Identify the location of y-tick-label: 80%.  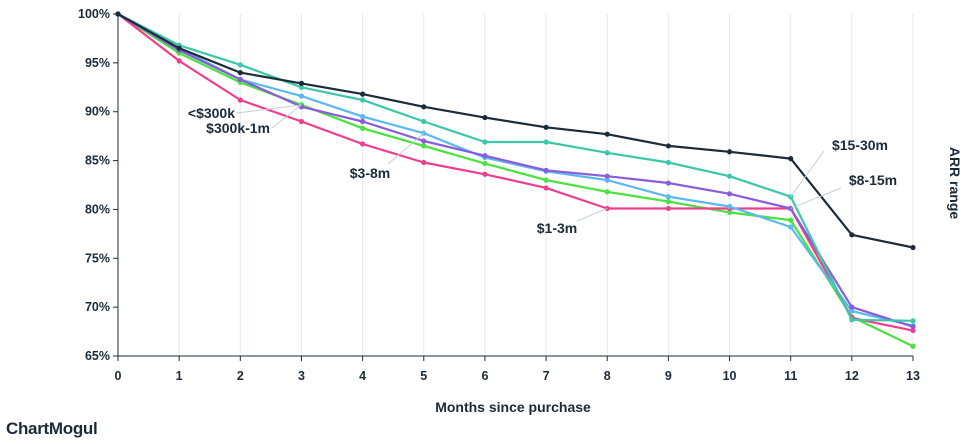
(97, 209).